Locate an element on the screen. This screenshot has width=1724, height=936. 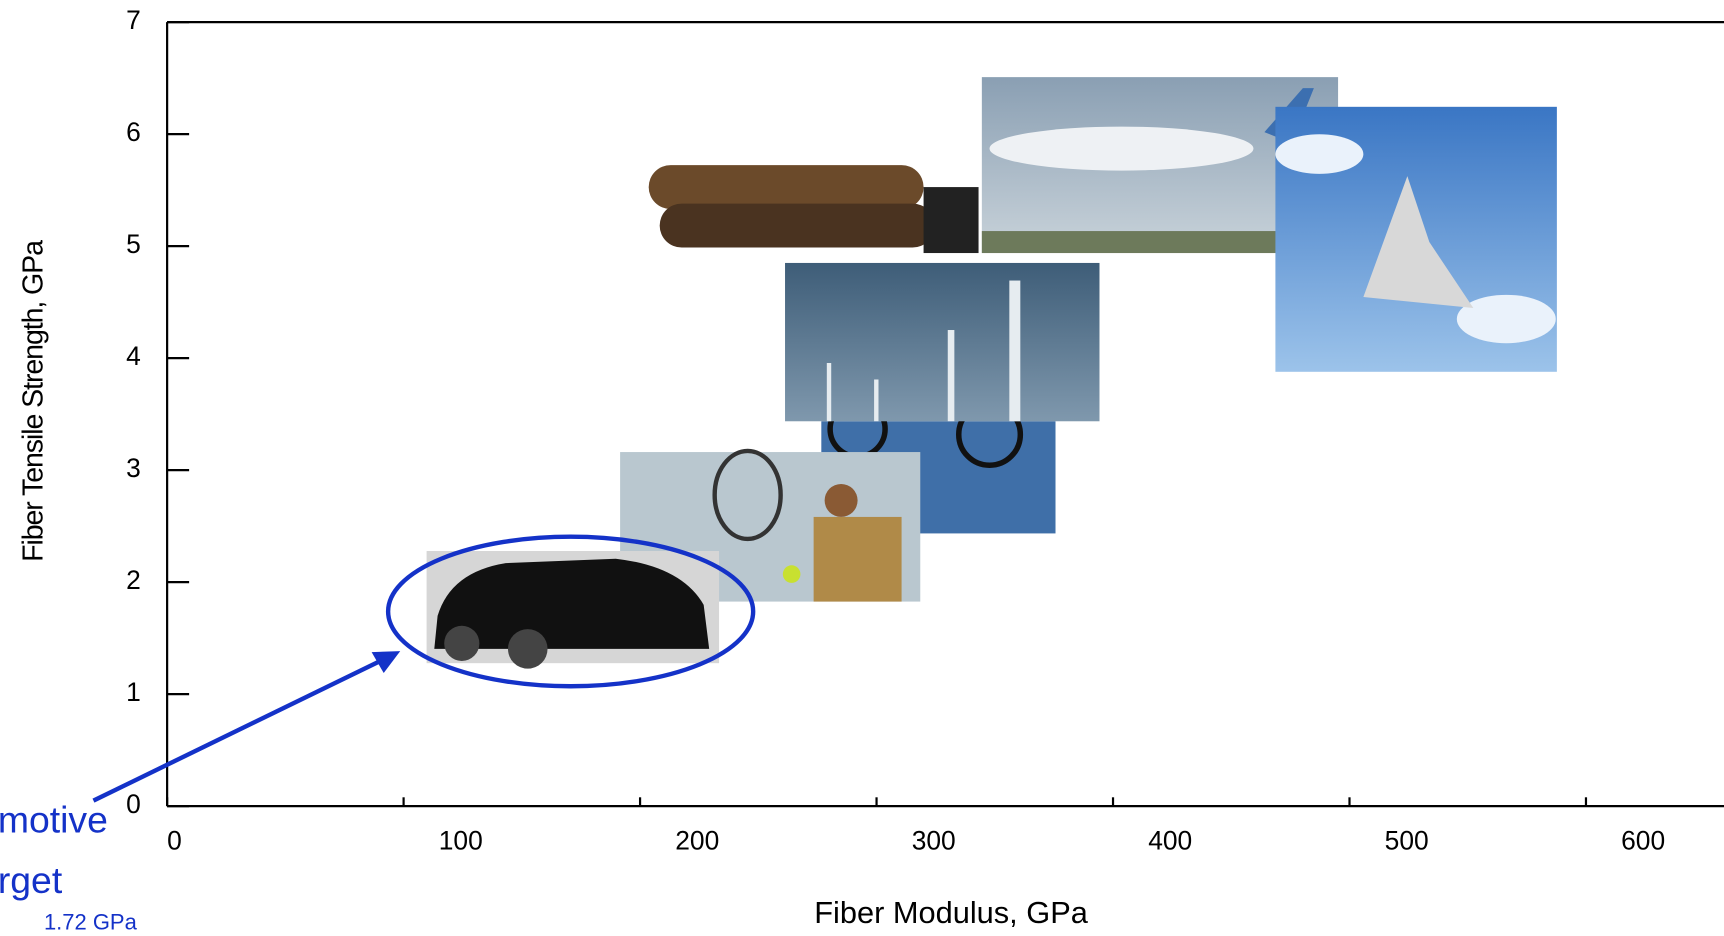
y-axis-label: Fiber Tensile Strength, GPa is located at coordinates (34, 401).